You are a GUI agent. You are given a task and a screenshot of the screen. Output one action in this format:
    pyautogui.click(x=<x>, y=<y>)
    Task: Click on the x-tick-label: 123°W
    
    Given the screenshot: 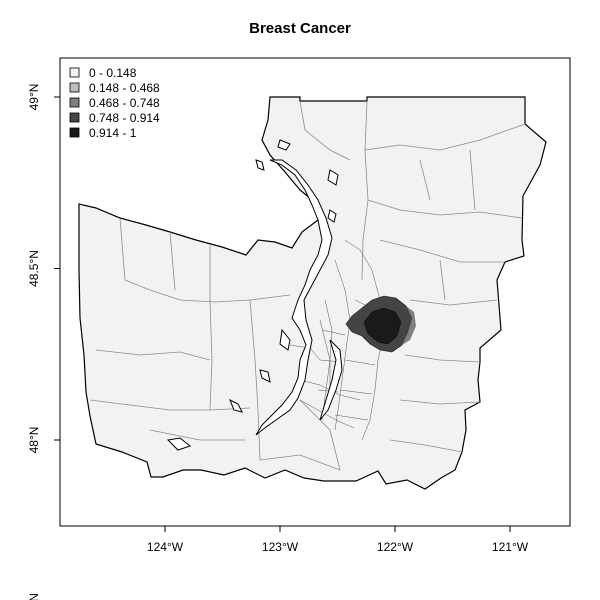 What is the action you would take?
    pyautogui.click(x=280, y=547)
    